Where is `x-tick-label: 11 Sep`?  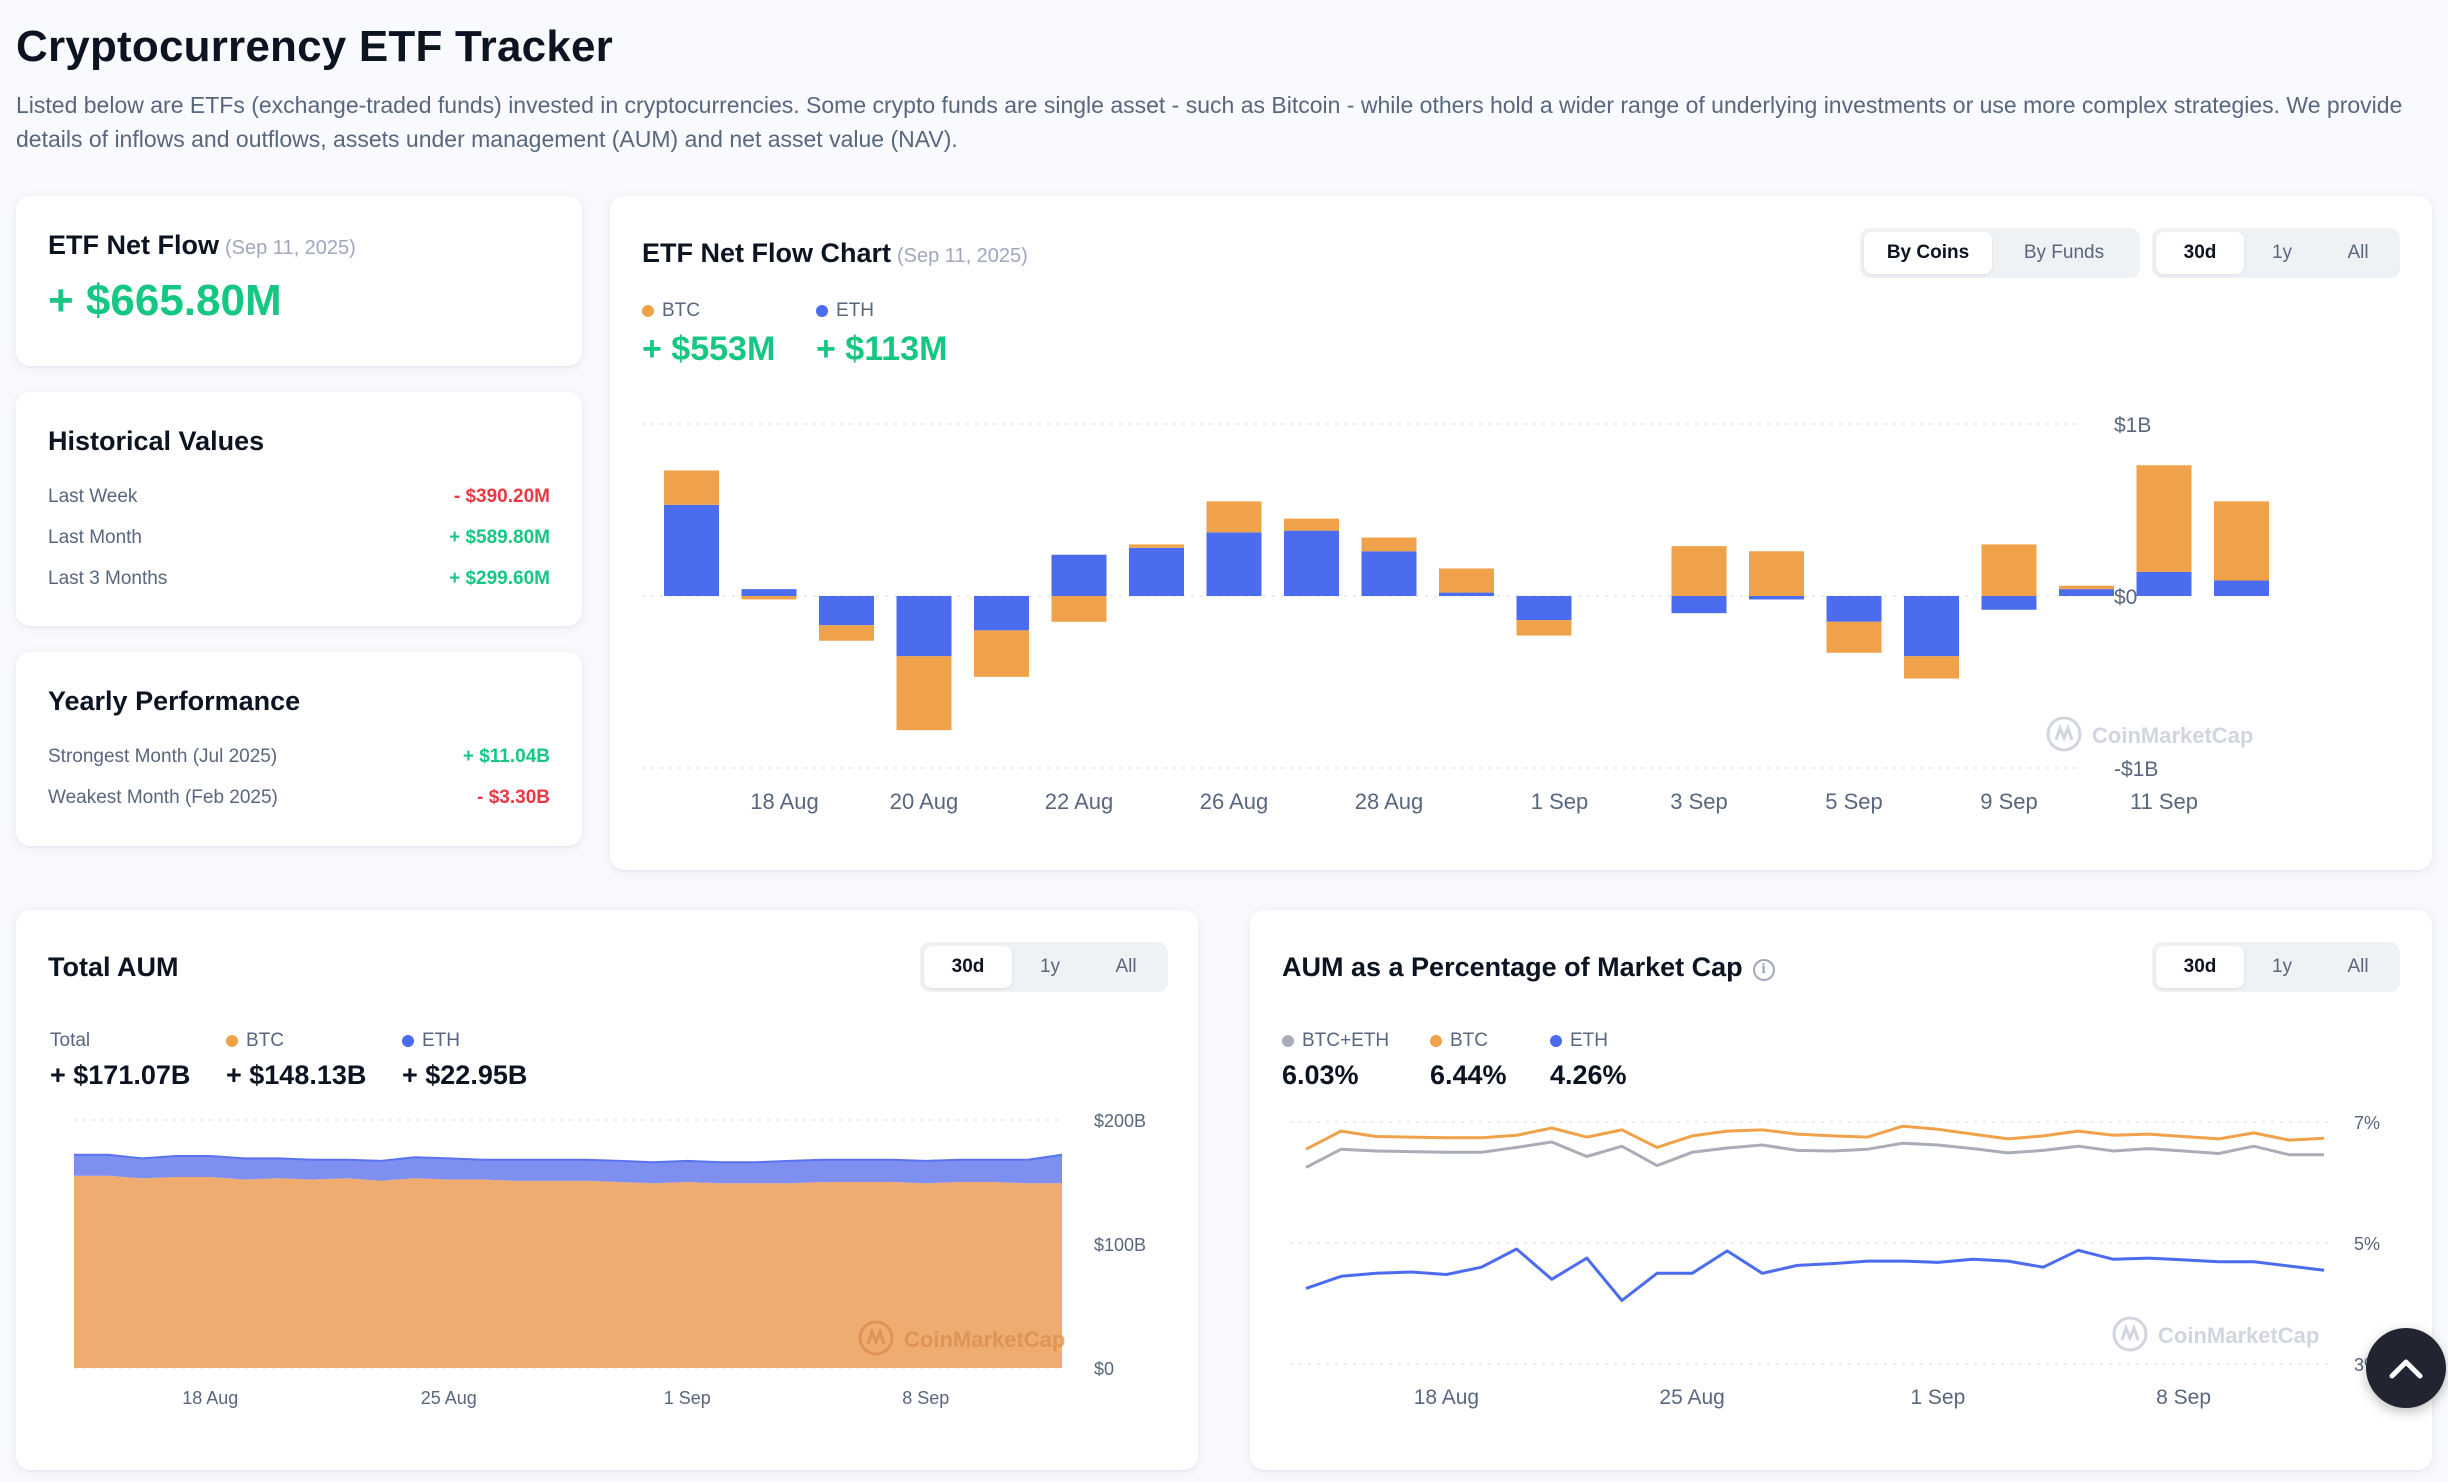 x-tick-label: 11 Sep is located at coordinates (2164, 801).